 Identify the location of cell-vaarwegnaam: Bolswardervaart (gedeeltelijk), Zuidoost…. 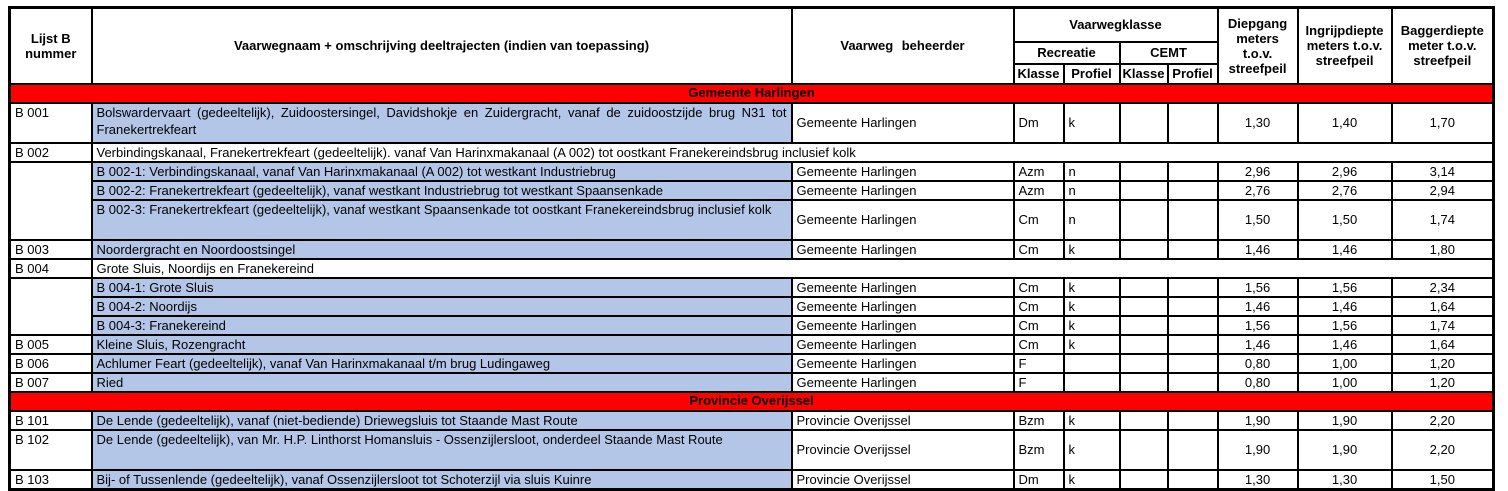
(441, 122).